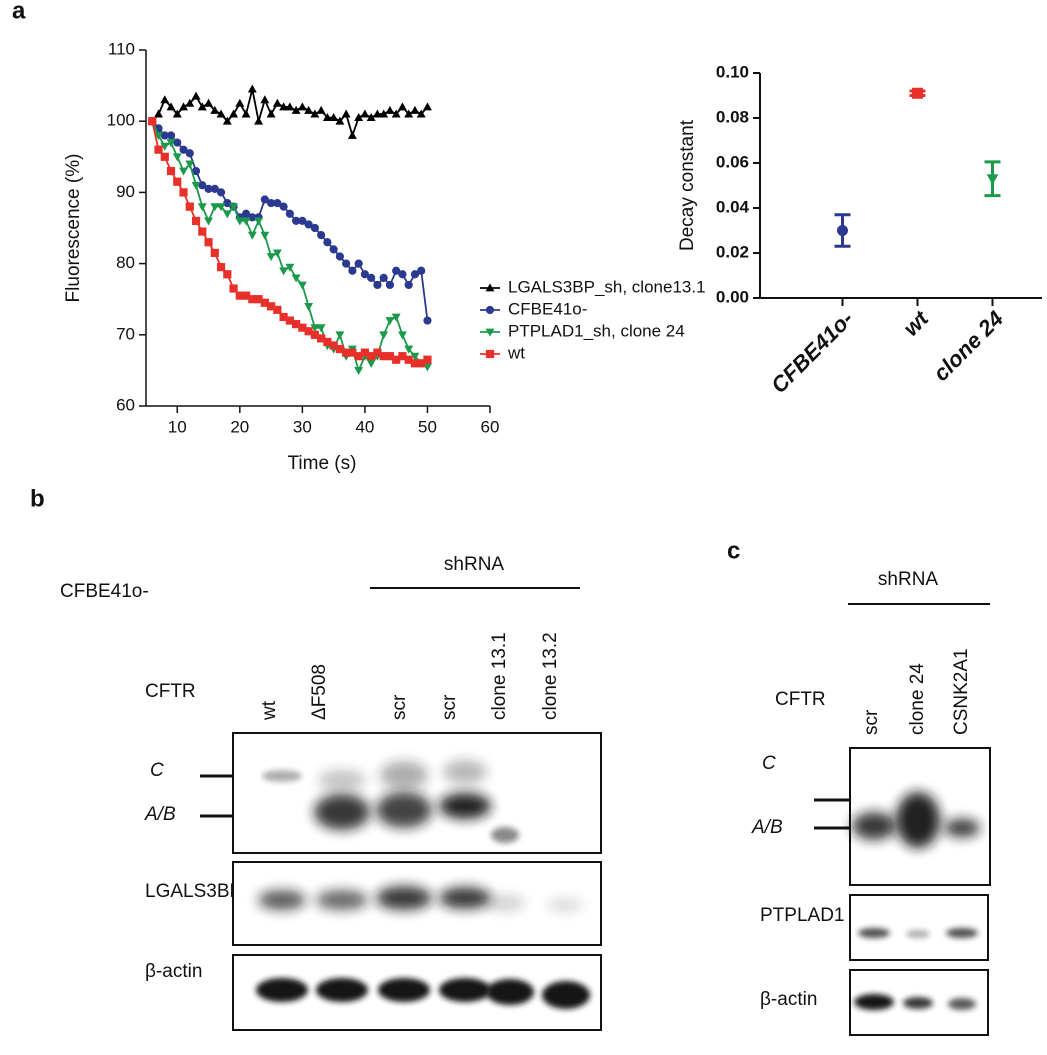  What do you see at coordinates (319, 692) in the screenshot?
I see `lane-label: ΔF508` at bounding box center [319, 692].